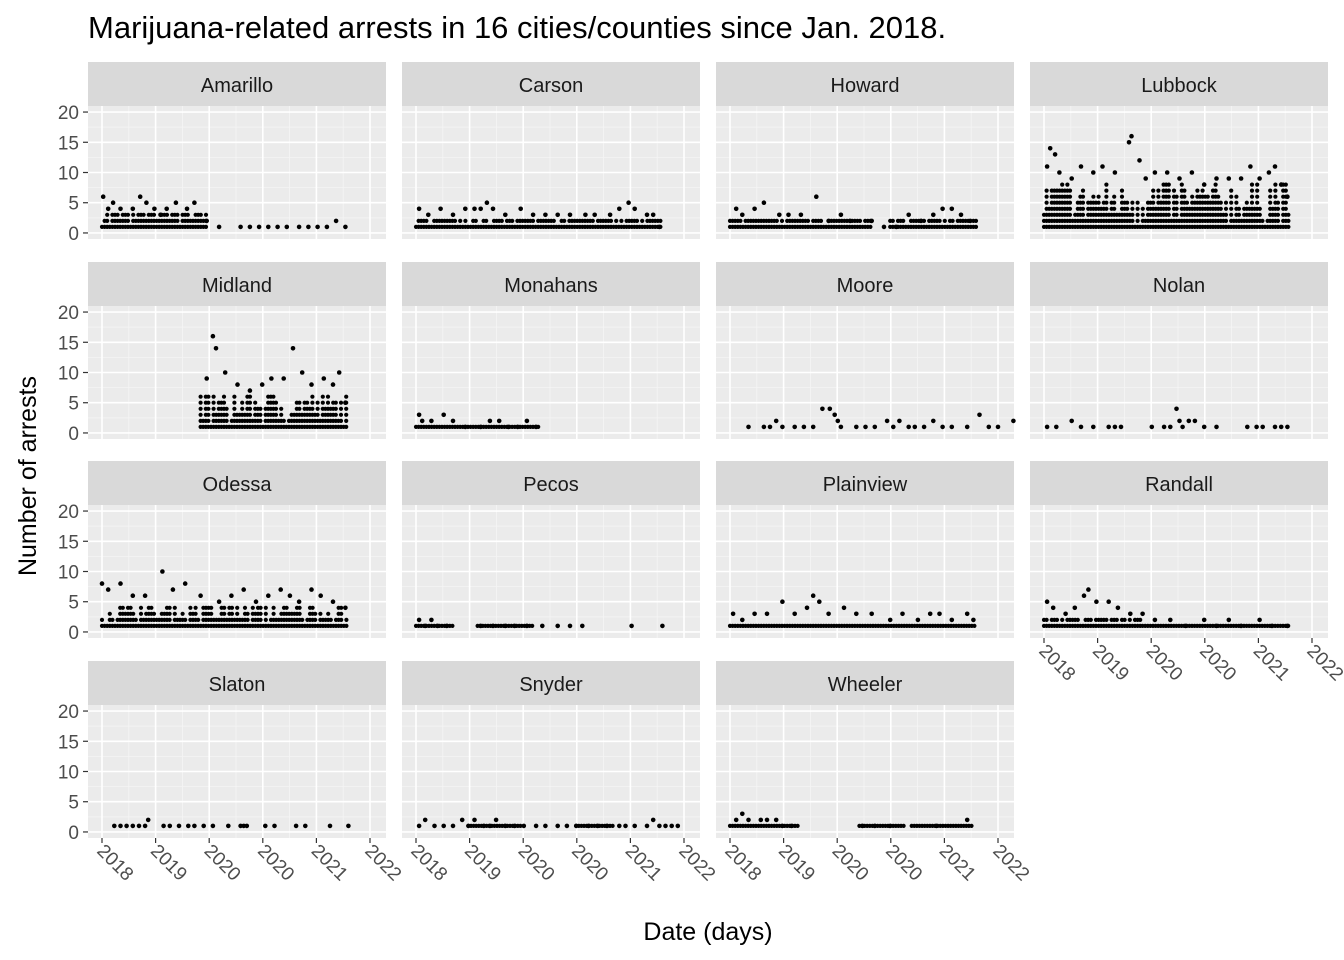  I want to click on facet-strip-label: Howard, so click(865, 86).